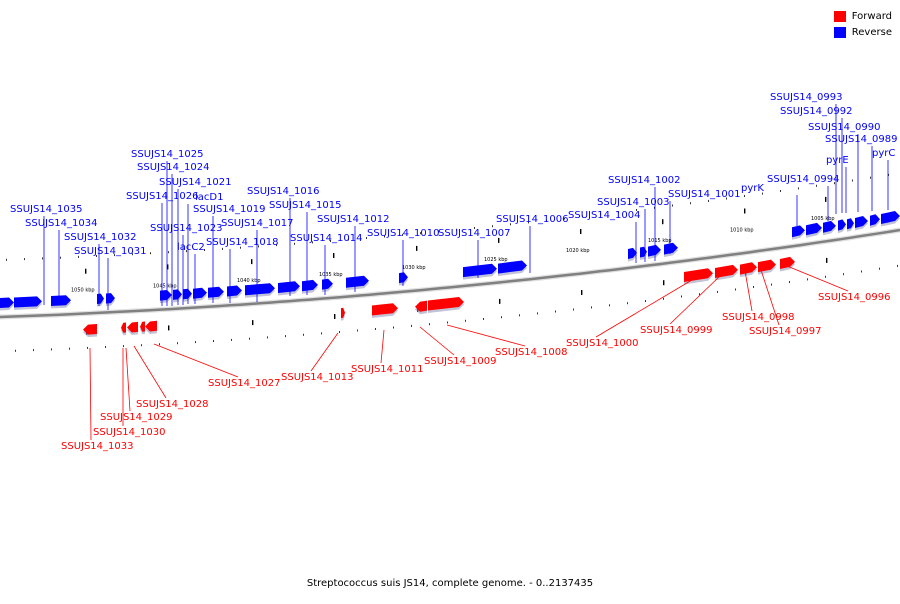 The image size is (900, 604). I want to click on scale-label: 1015 kbp, so click(660, 241).